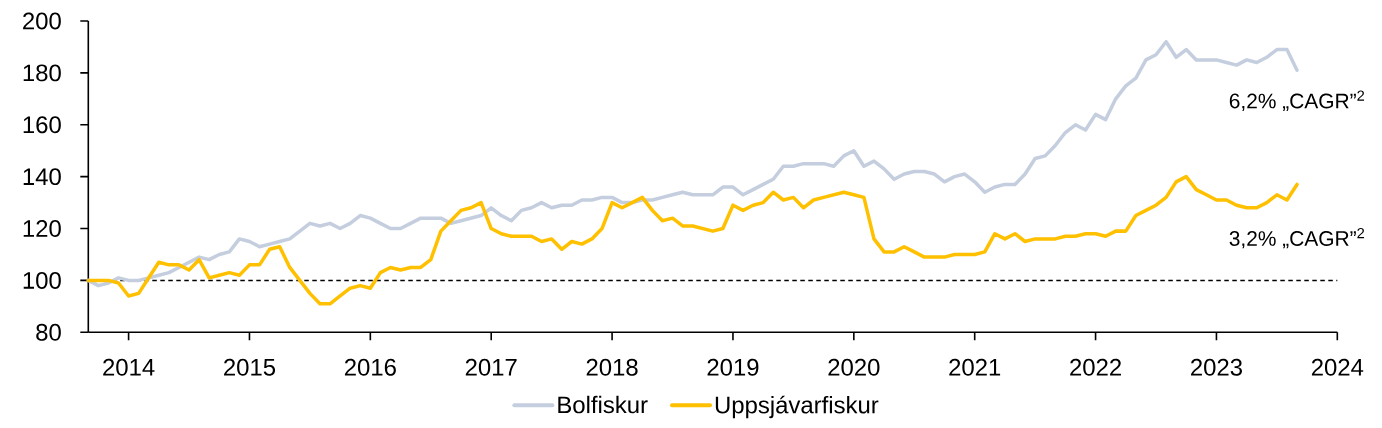 The width and height of the screenshot is (1382, 428). I want to click on y-tick-label: 200, so click(42, 21).